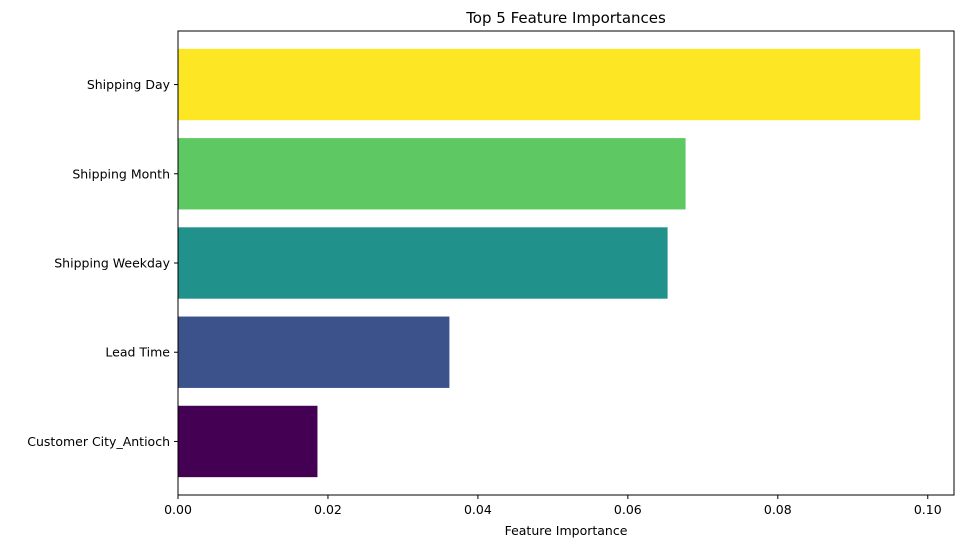 This screenshot has height=547, width=963. Describe the element at coordinates (628, 509) in the screenshot. I see `x-tick-label: 0.06` at that location.